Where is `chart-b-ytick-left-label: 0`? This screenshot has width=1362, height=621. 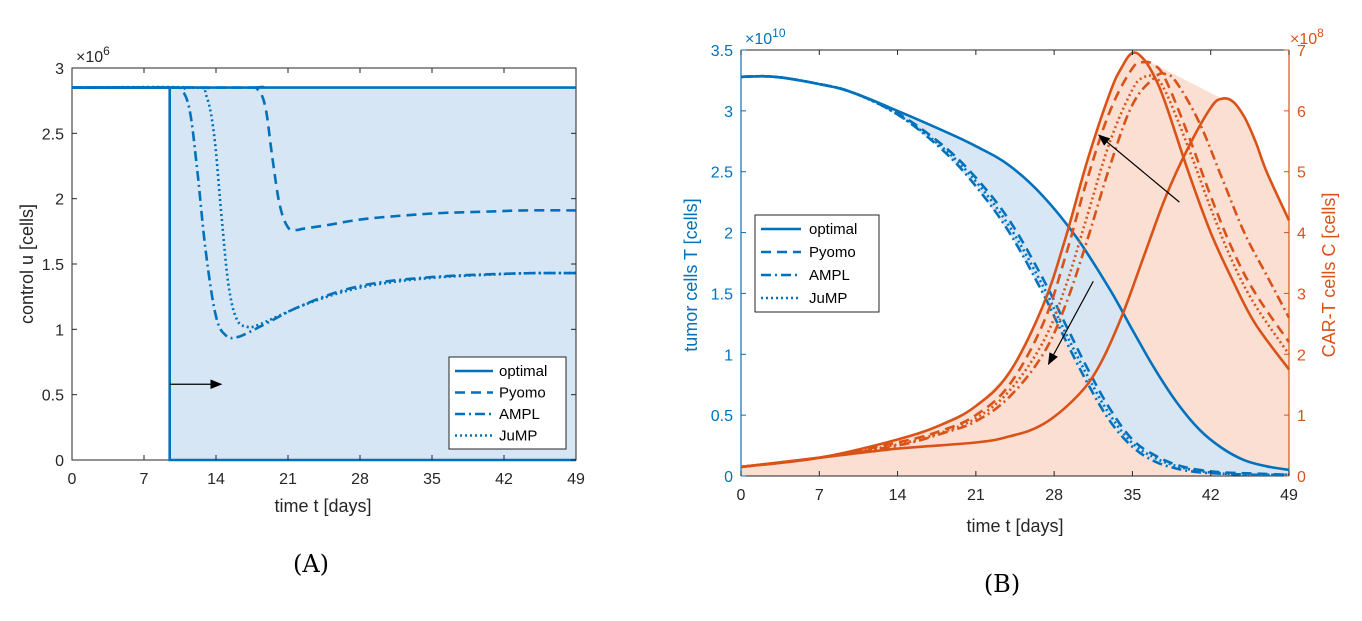 chart-b-ytick-left-label: 0 is located at coordinates (728, 477).